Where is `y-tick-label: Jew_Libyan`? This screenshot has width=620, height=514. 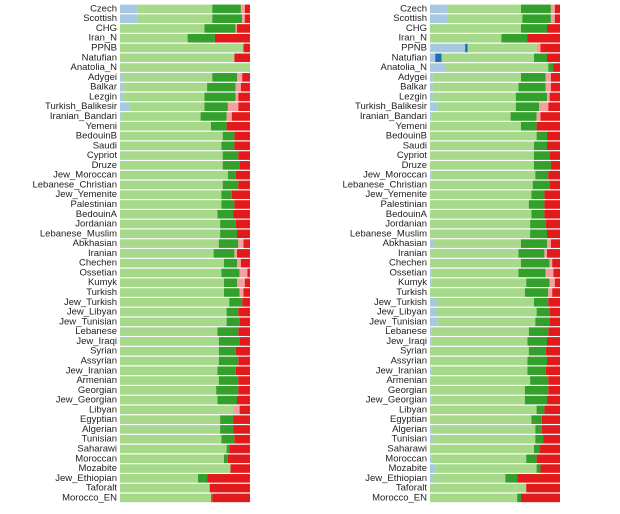 y-tick-label: Jew_Libyan is located at coordinates (92, 312).